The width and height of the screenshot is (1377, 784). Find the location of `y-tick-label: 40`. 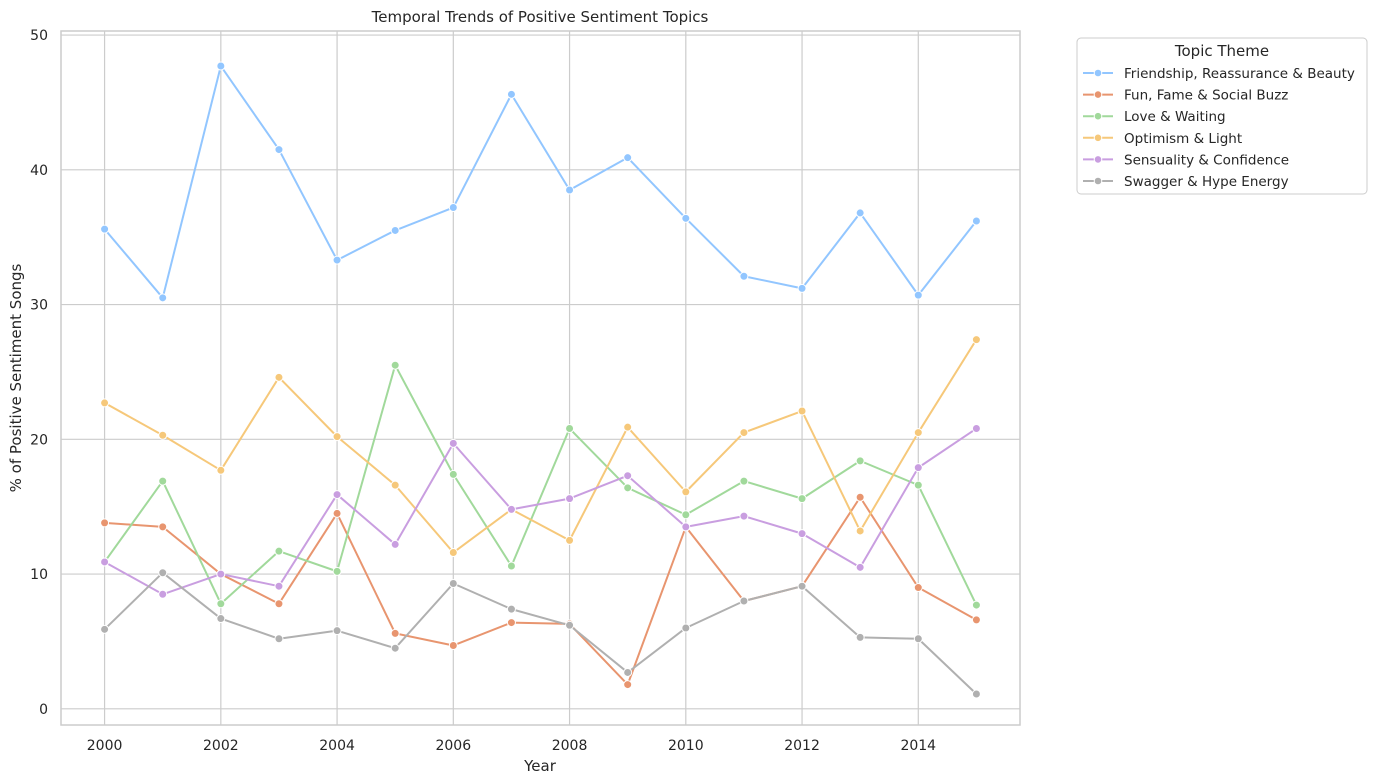

y-tick-label: 40 is located at coordinates (39, 171).